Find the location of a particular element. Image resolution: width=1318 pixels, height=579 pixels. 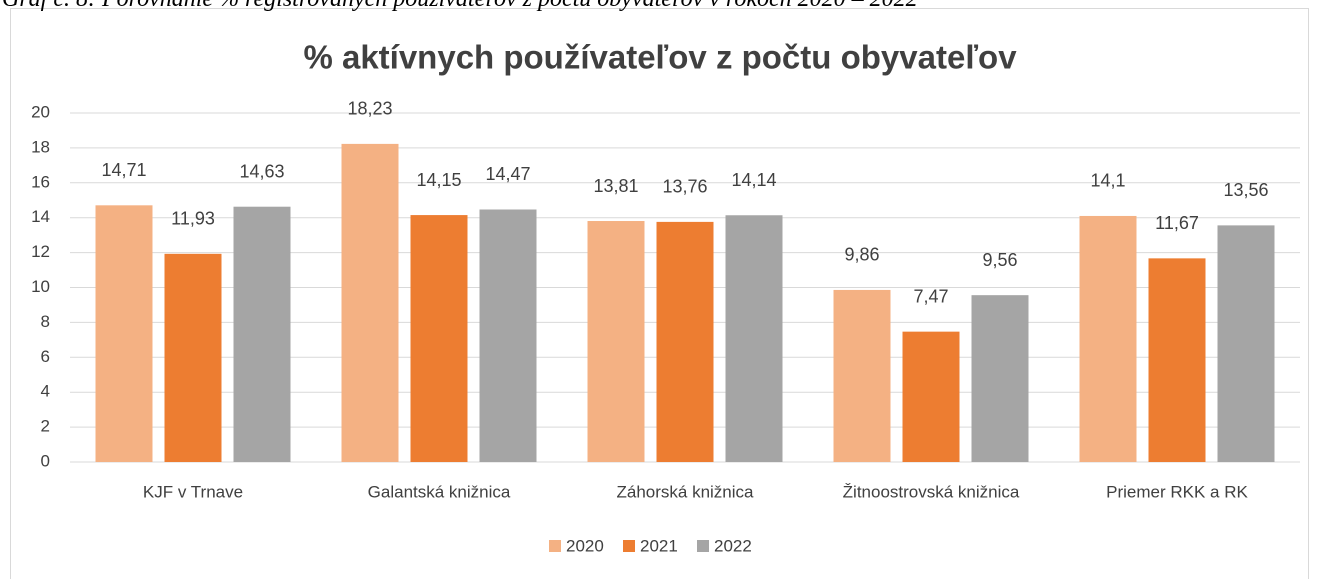

value-label: 14,15 is located at coordinates (438, 180).